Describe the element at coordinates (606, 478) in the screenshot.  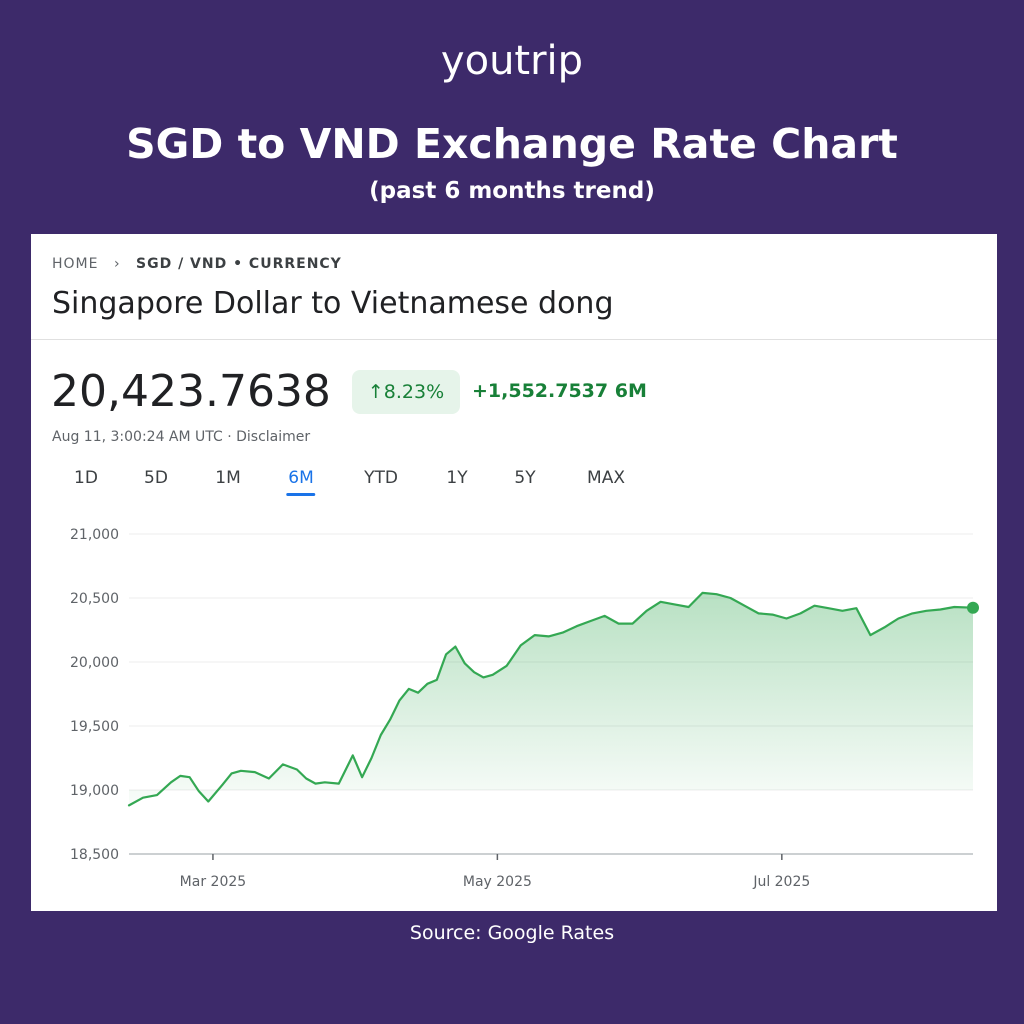
I see `tab-max: MAX` at that location.